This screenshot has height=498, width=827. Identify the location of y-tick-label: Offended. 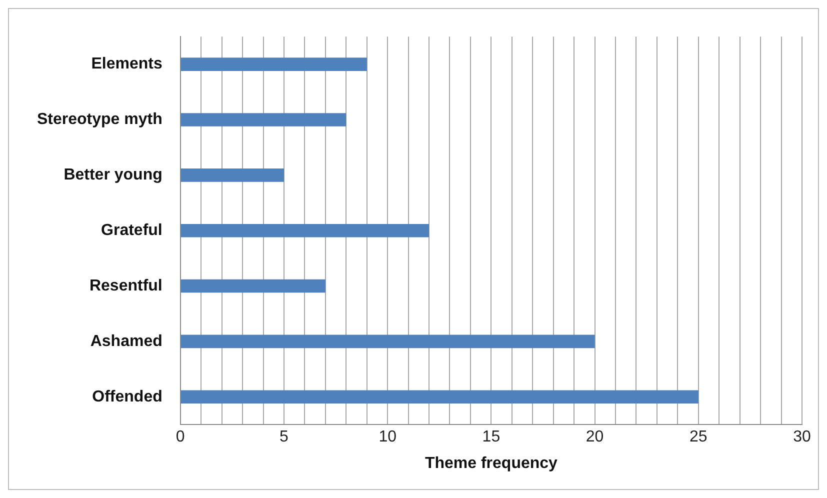
(127, 397).